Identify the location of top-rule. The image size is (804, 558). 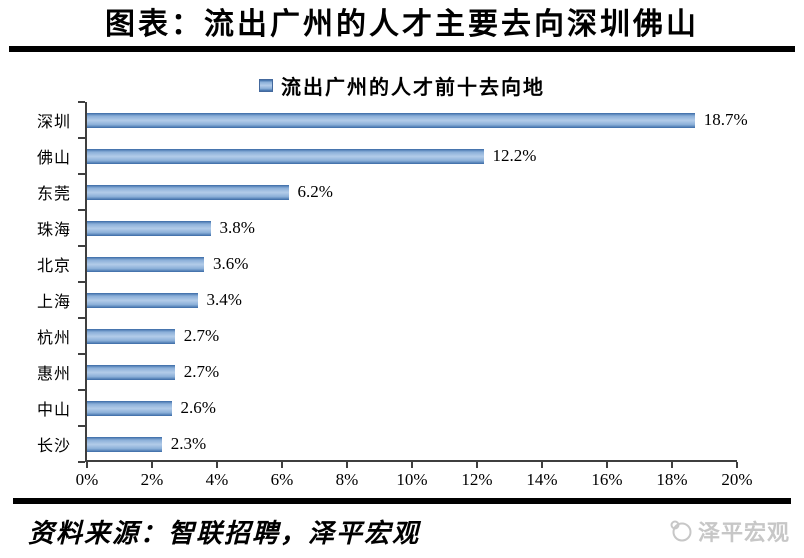
(402, 49).